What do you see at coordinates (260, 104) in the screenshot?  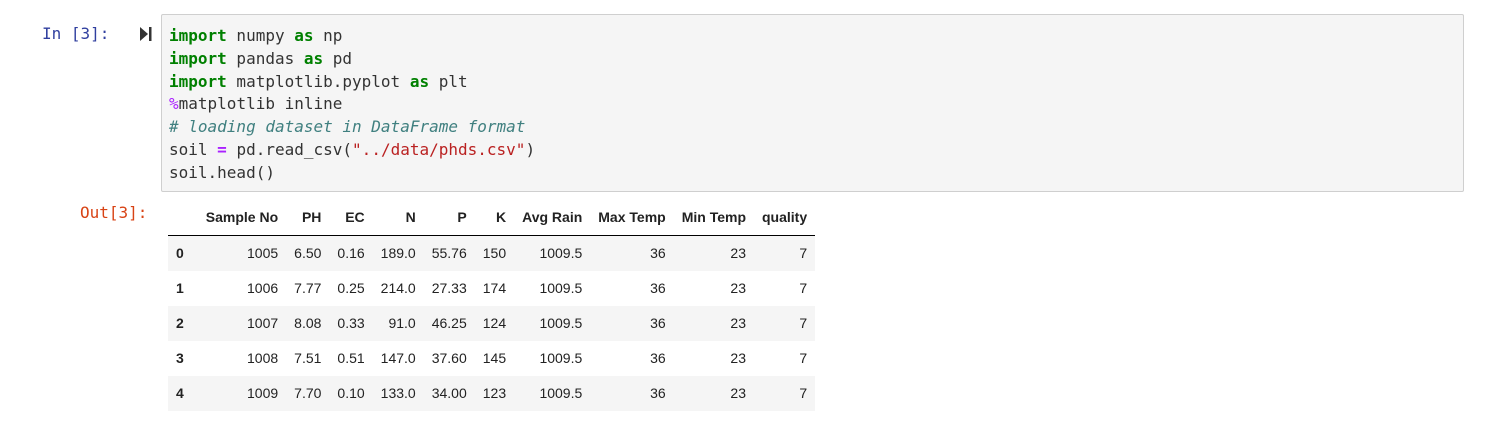 I see `code-token: matplotlib inline` at bounding box center [260, 104].